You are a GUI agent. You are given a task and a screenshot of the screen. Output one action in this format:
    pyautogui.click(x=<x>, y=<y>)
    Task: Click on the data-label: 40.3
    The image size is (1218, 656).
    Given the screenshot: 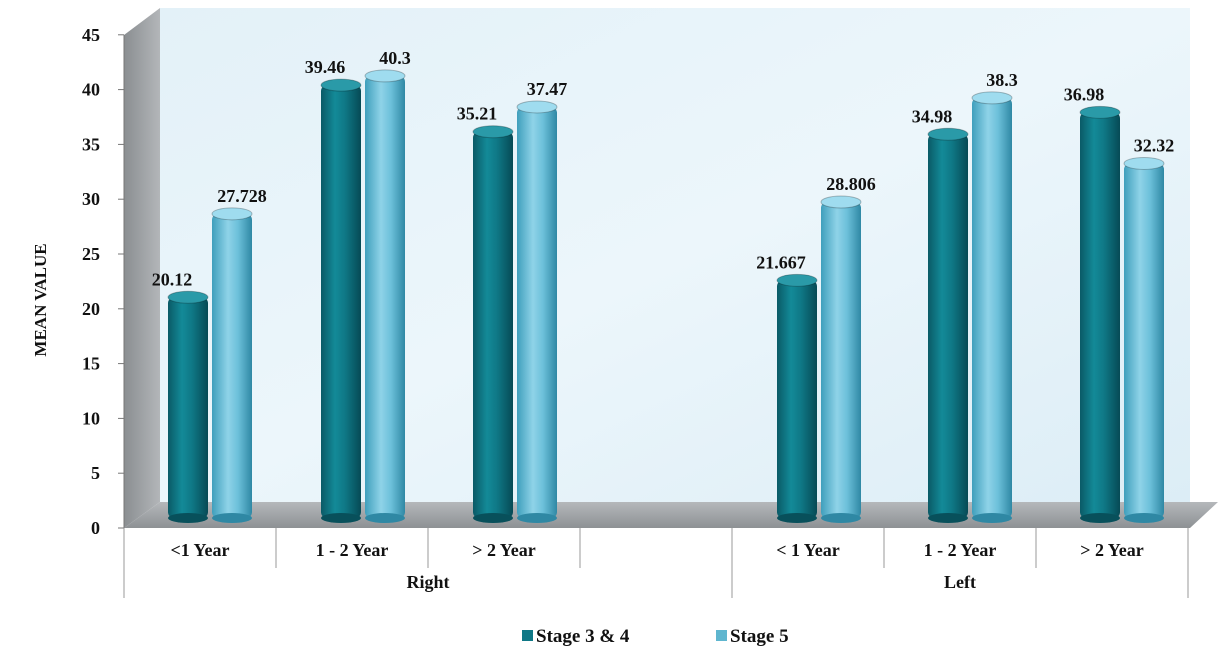 What is the action you would take?
    pyautogui.click(x=395, y=58)
    